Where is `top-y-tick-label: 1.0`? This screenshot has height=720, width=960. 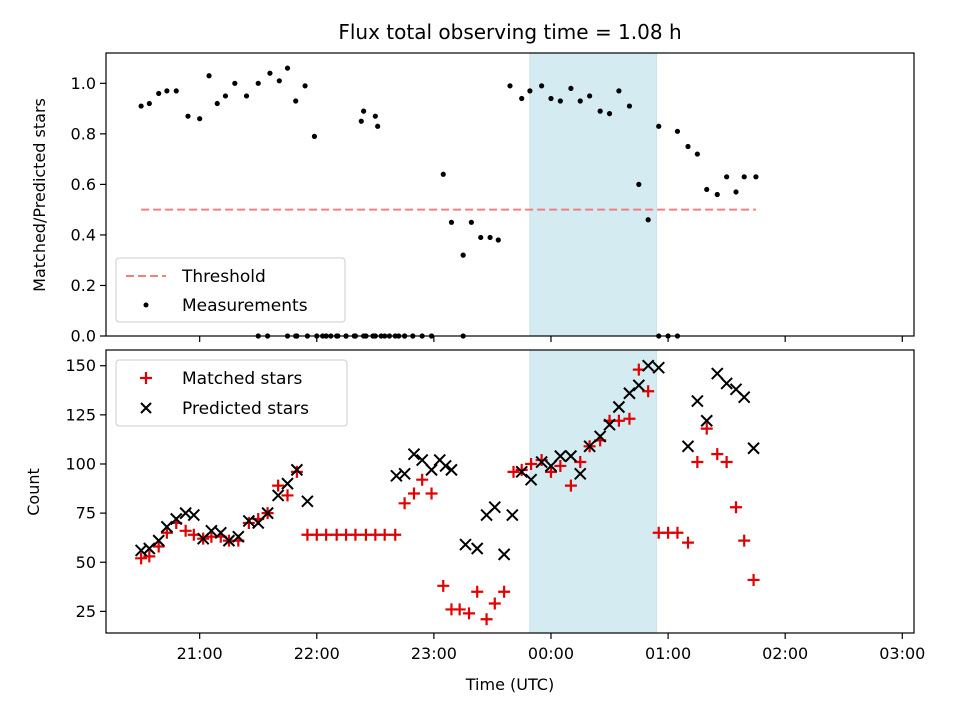 top-y-tick-label: 1.0 is located at coordinates (83, 83).